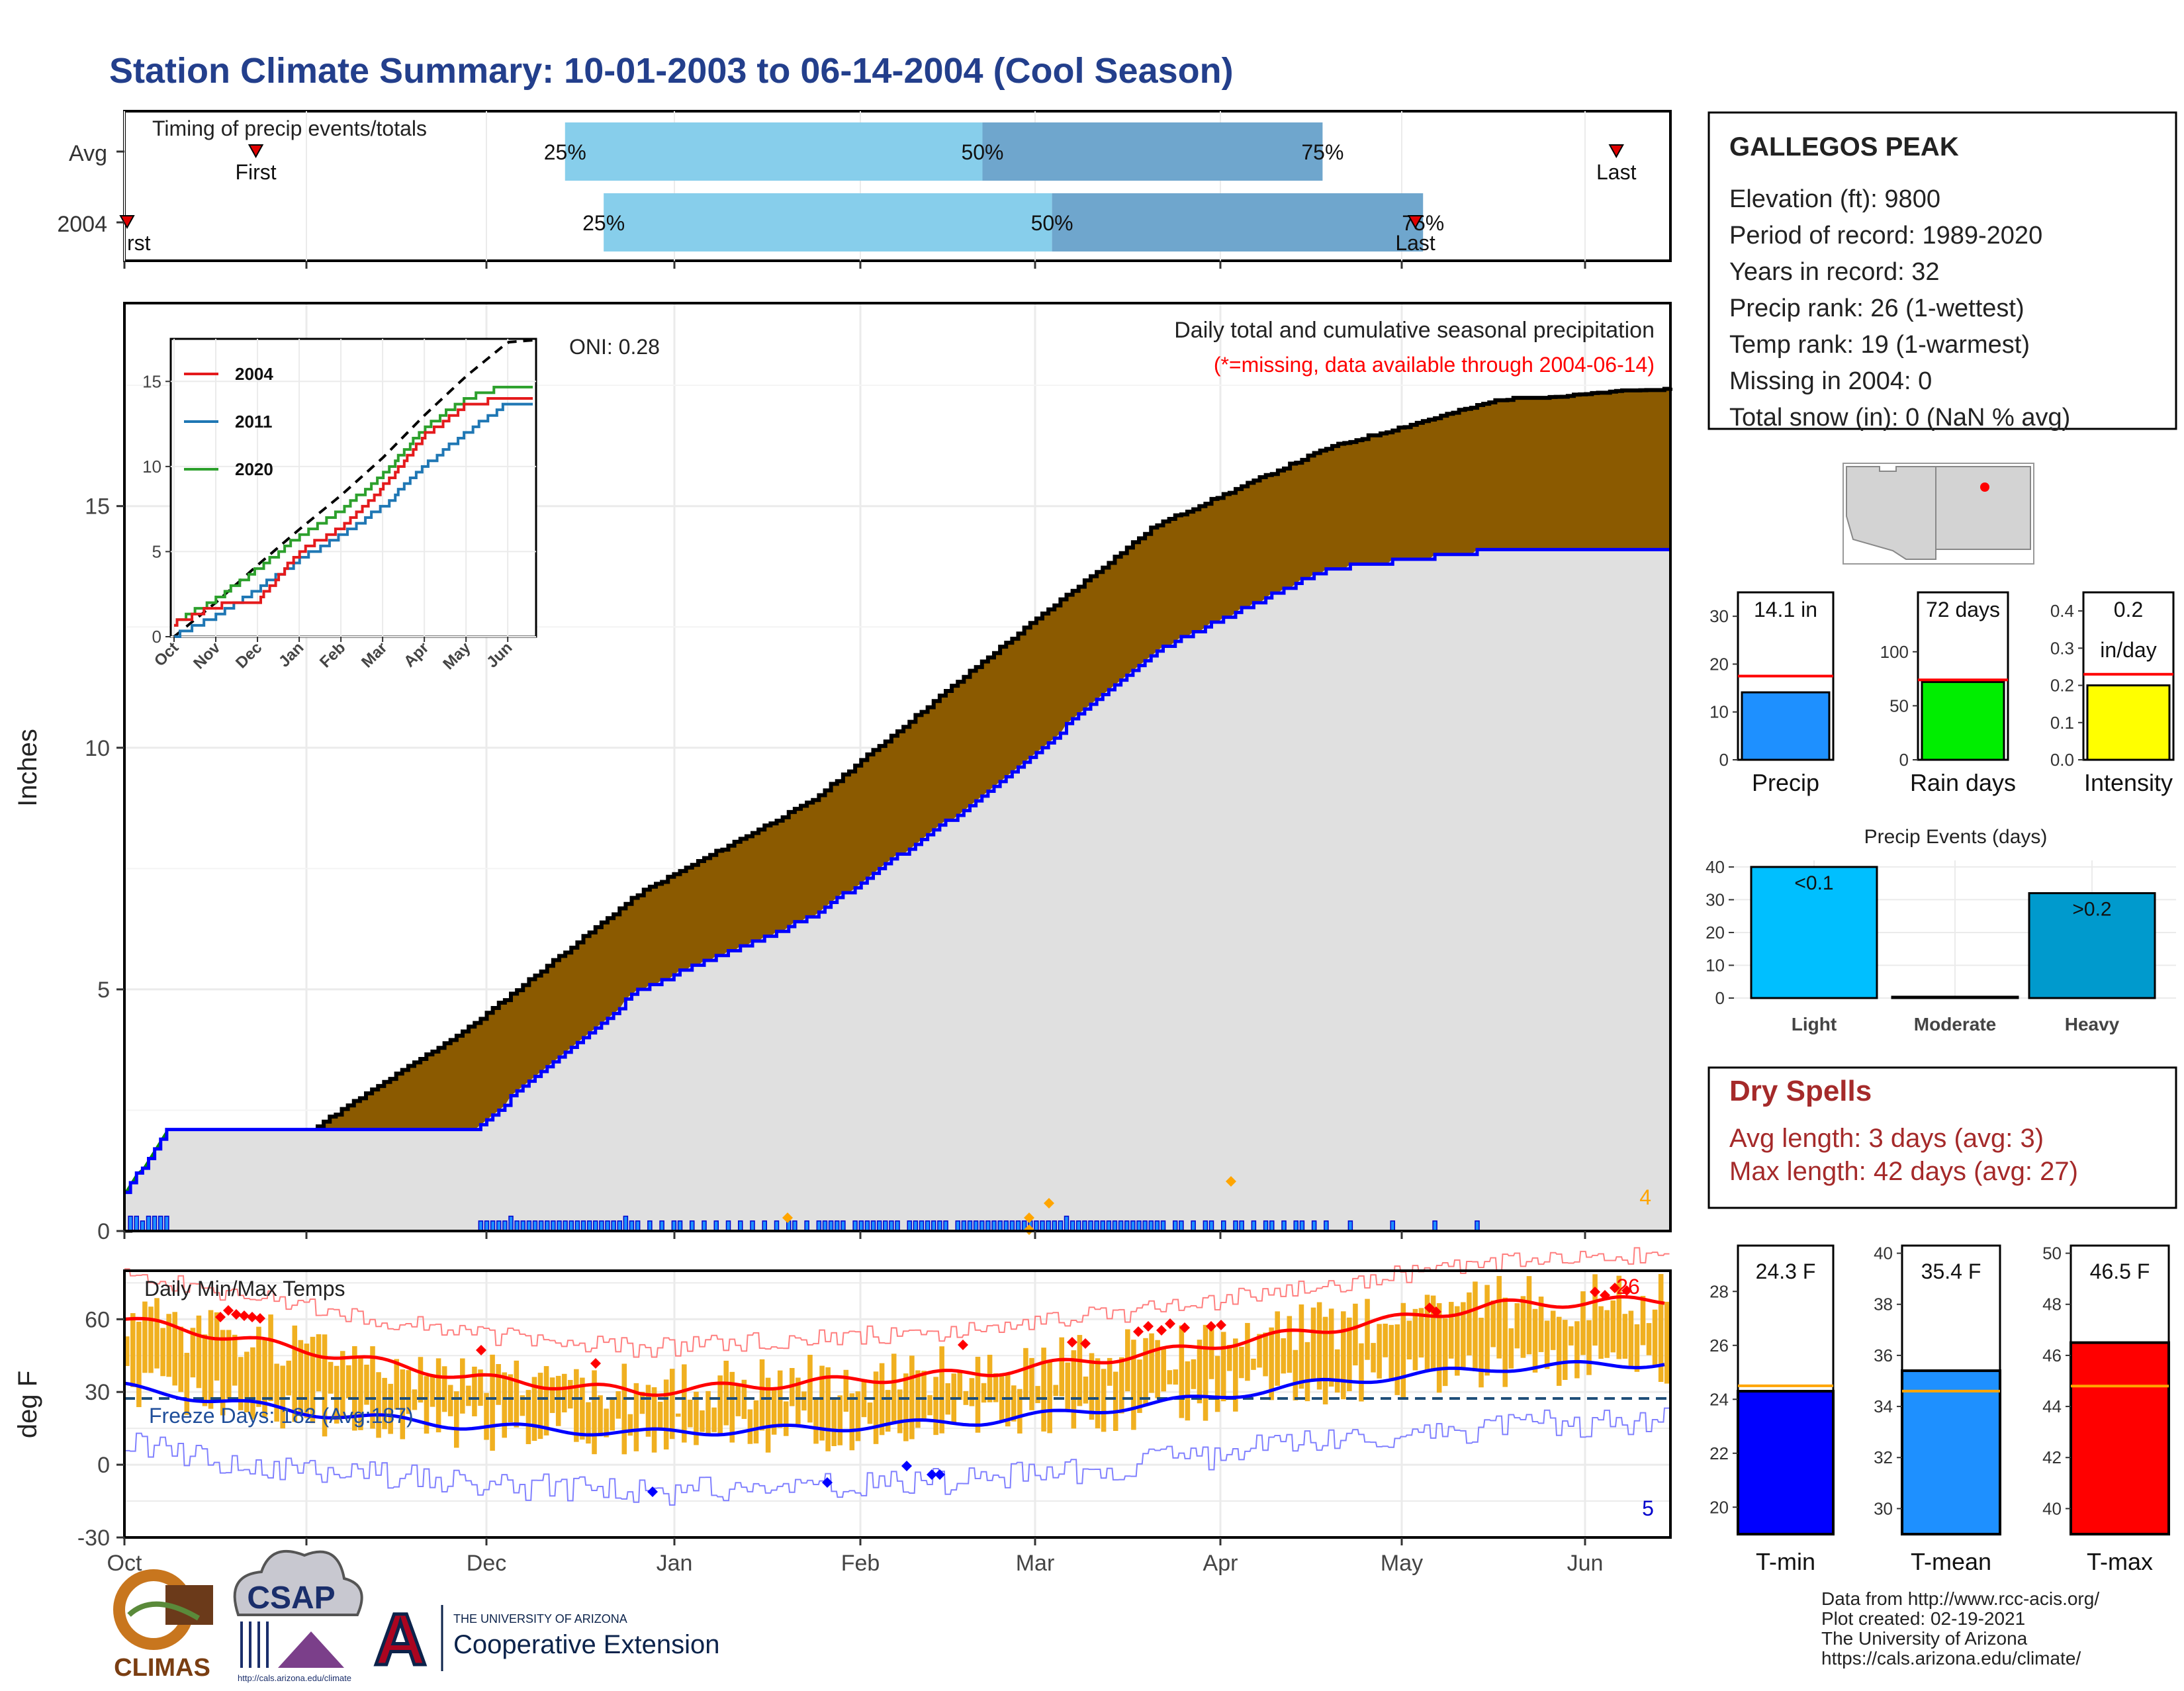 This screenshot has height=1691, width=2184. What do you see at coordinates (2052, 1254) in the screenshot?
I see `temp-summary-y-tick-label: 50` at bounding box center [2052, 1254].